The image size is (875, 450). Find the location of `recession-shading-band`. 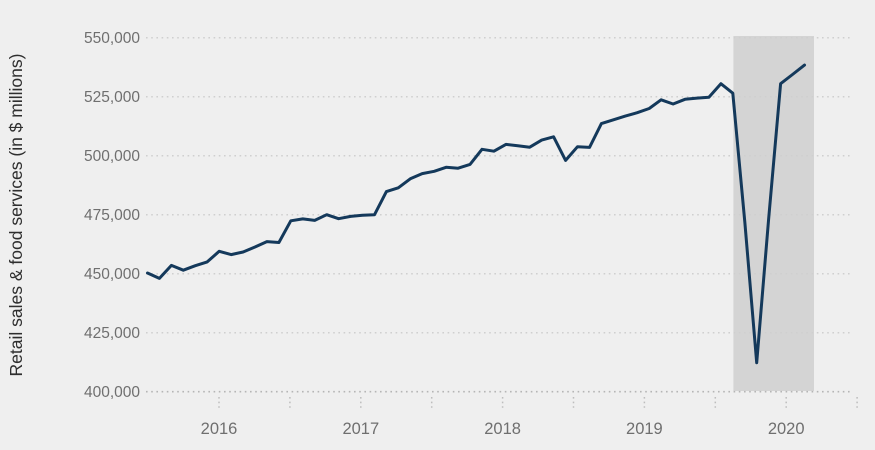

recession-shading-band is located at coordinates (773, 213).